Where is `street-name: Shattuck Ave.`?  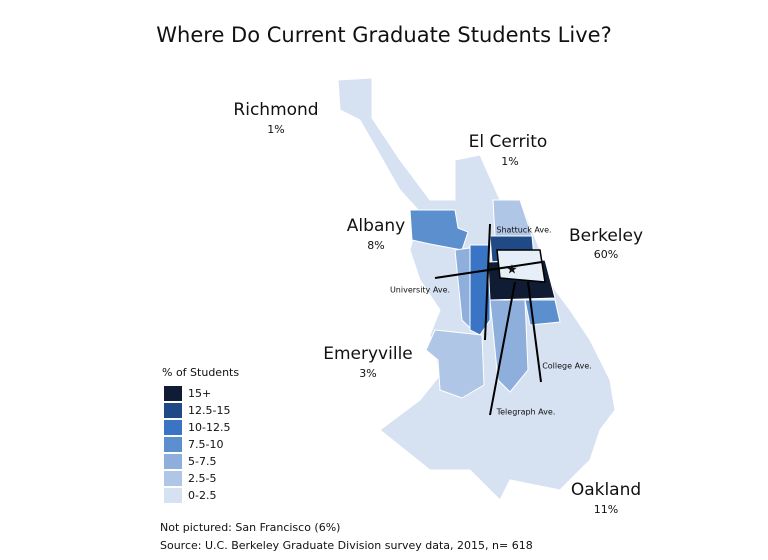 street-name: Shattuck Ave. is located at coordinates (523, 230).